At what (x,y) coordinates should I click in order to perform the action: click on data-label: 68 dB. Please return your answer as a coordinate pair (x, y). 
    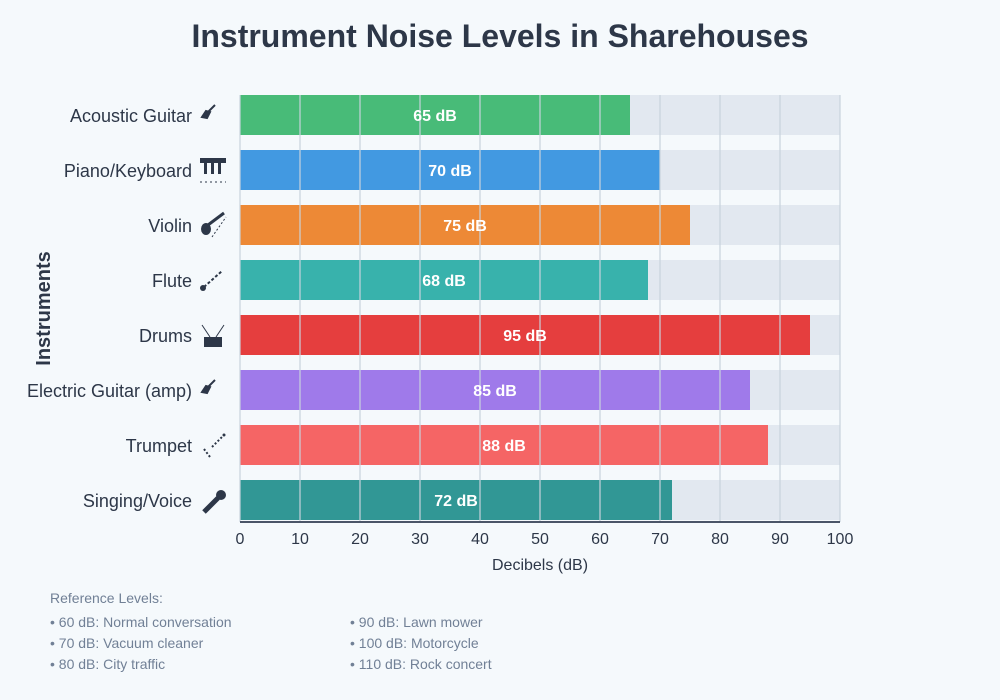
    Looking at the image, I should click on (444, 281).